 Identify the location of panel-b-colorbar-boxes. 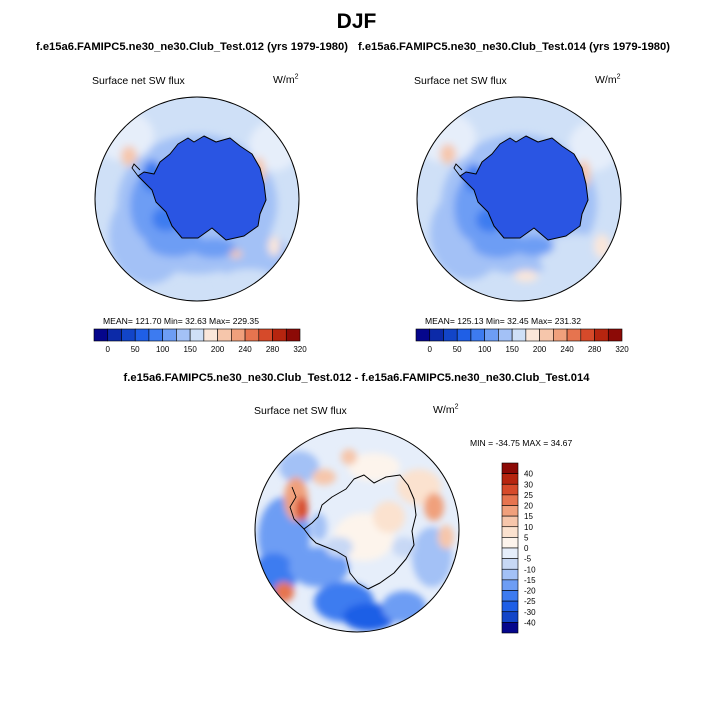
(519, 335).